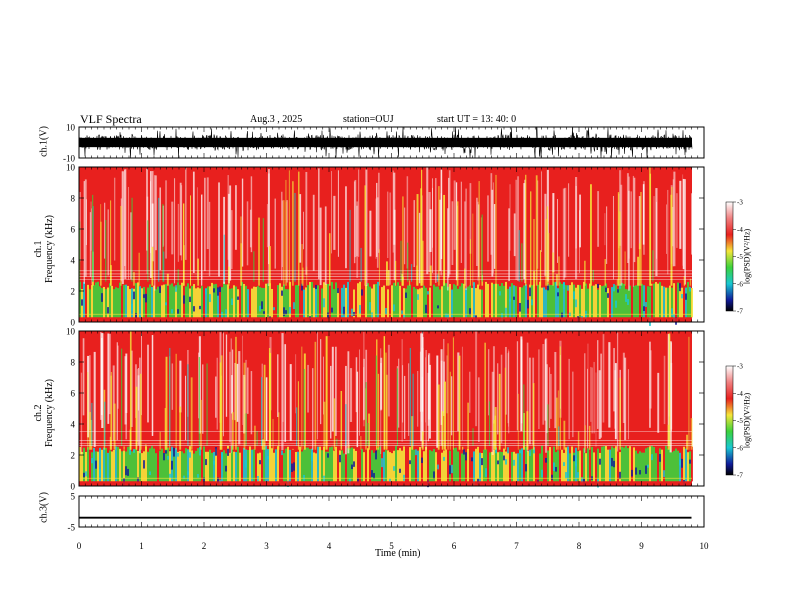  I want to click on x-tick-label: 2, so click(204, 546).